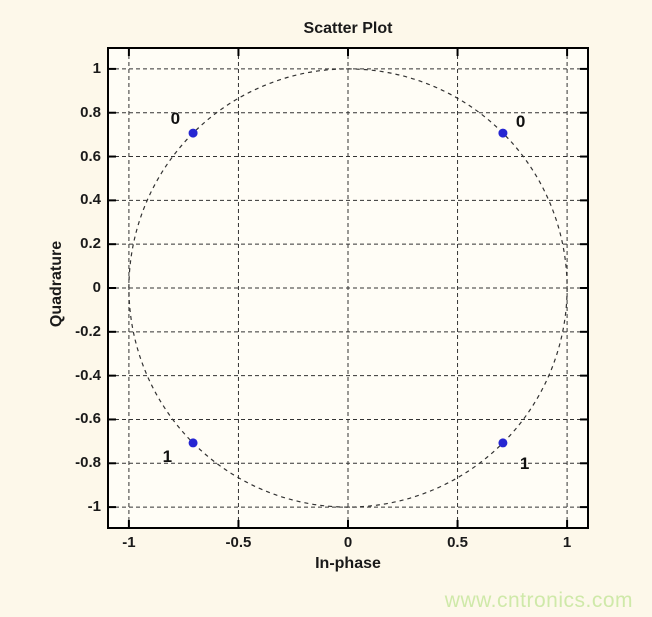 Image resolution: width=652 pixels, height=617 pixels. I want to click on y-tick-label: -1, so click(94, 507).